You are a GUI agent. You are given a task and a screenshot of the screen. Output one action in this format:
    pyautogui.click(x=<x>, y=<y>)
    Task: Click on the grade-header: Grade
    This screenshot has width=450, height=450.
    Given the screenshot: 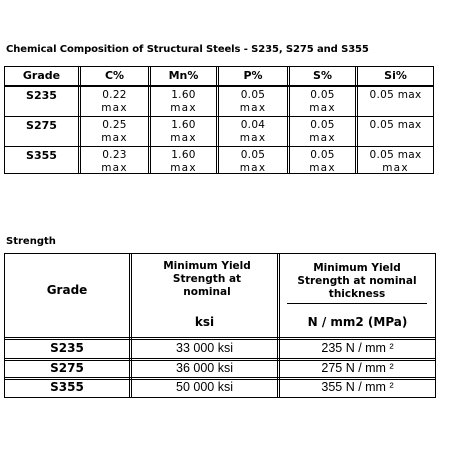 What is the action you would take?
    pyautogui.click(x=67, y=290)
    